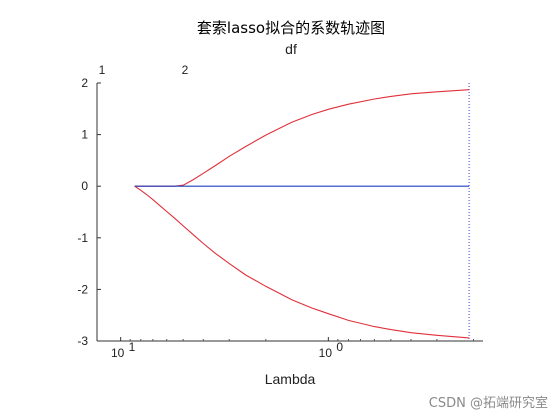 The width and height of the screenshot is (560, 420). I want to click on df-tick-label: 1, so click(102, 70).